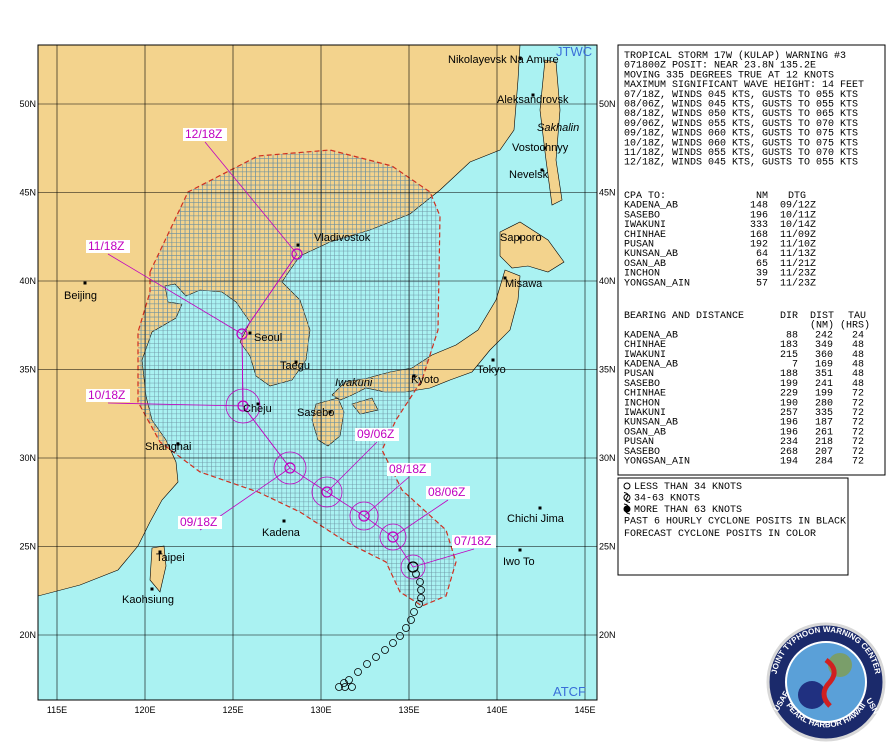 The image size is (889, 745). Describe the element at coordinates (232, 710) in the screenshot. I see `lon-label: 125E` at that location.